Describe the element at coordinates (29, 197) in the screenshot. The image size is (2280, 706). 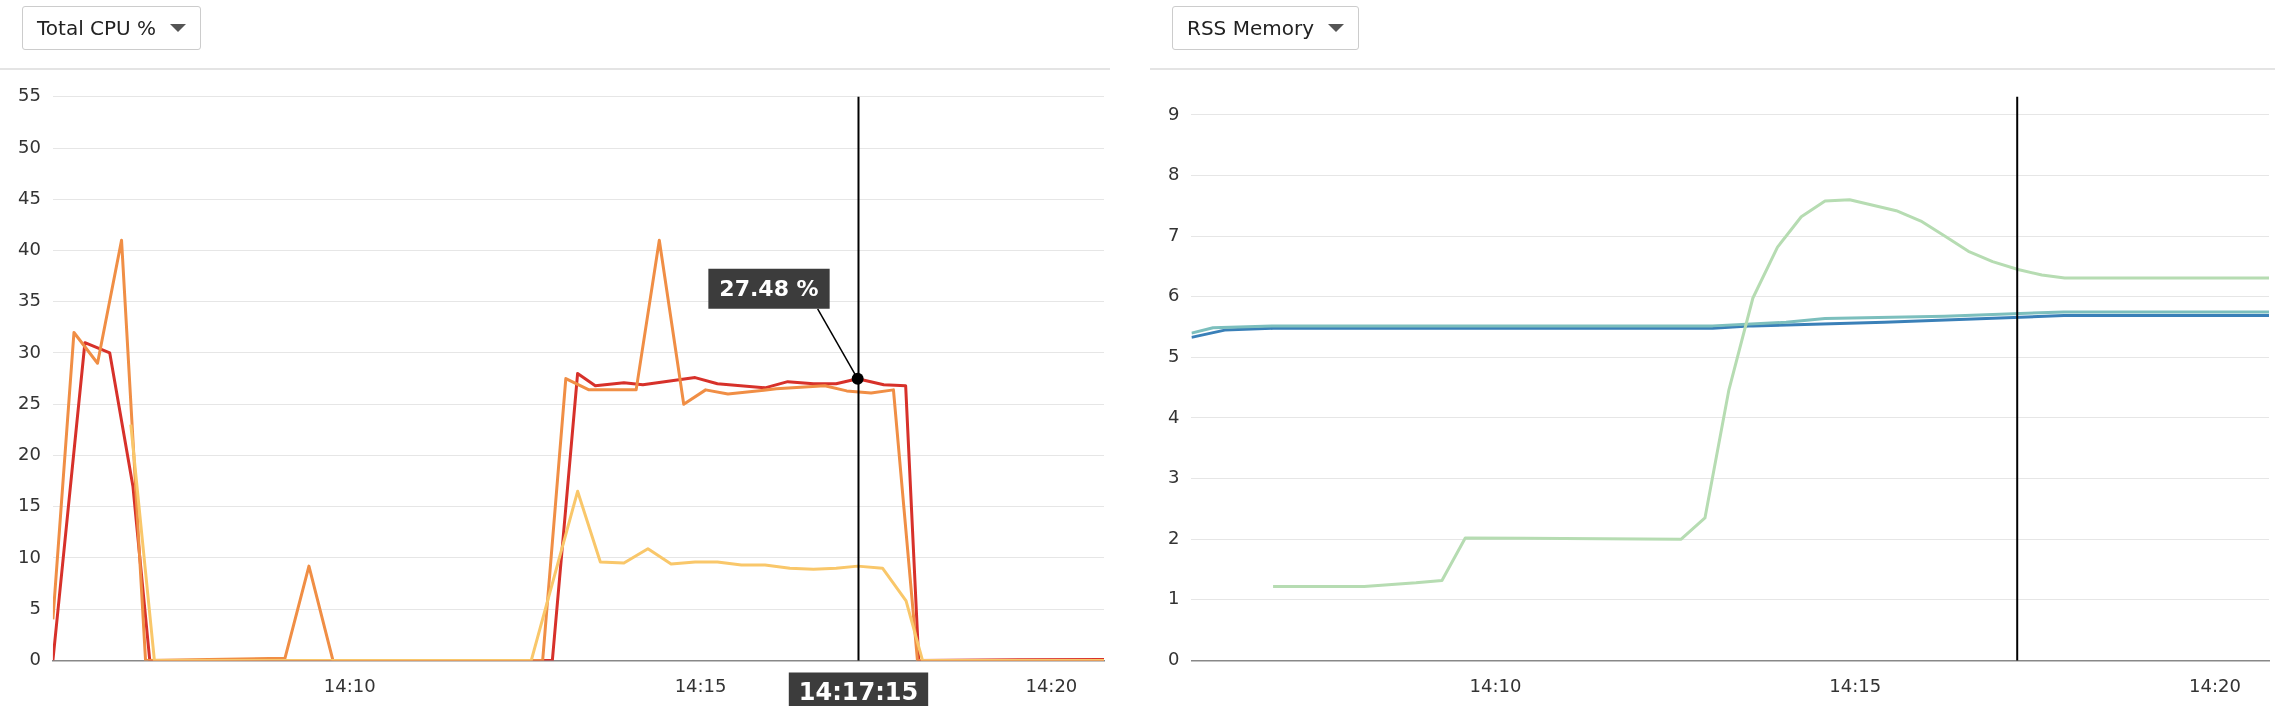
I see `y-tick-label: 45` at that location.